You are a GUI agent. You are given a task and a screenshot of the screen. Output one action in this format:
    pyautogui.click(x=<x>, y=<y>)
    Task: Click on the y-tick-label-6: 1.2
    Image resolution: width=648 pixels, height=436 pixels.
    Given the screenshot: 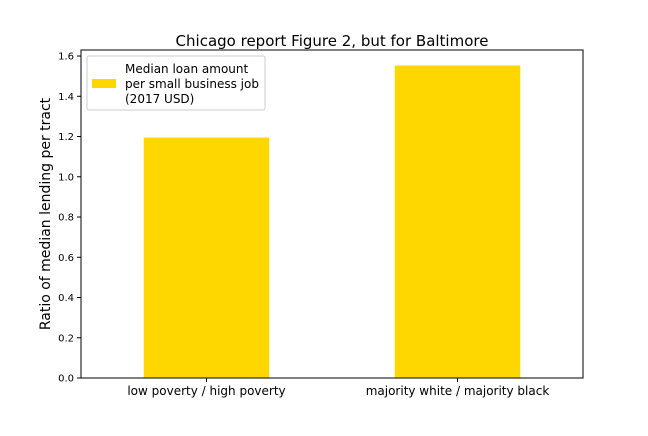 What is the action you would take?
    pyautogui.click(x=66, y=137)
    